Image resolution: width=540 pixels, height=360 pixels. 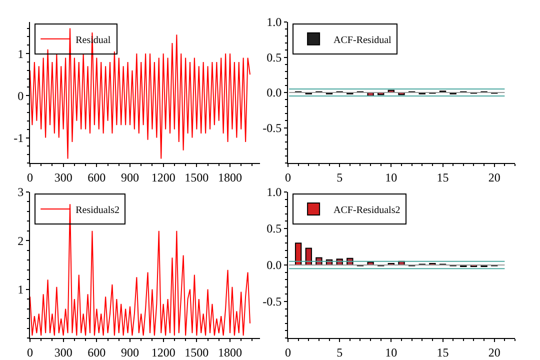 What do you see at coordinates (367, 210) in the screenshot?
I see `legend-label: ACF-Residuals2` at bounding box center [367, 210].